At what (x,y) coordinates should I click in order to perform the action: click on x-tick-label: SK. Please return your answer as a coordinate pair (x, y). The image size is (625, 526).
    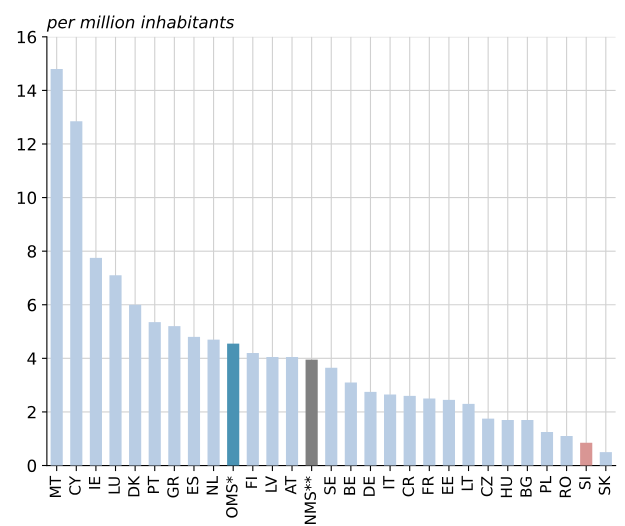
    Looking at the image, I should click on (604, 485).